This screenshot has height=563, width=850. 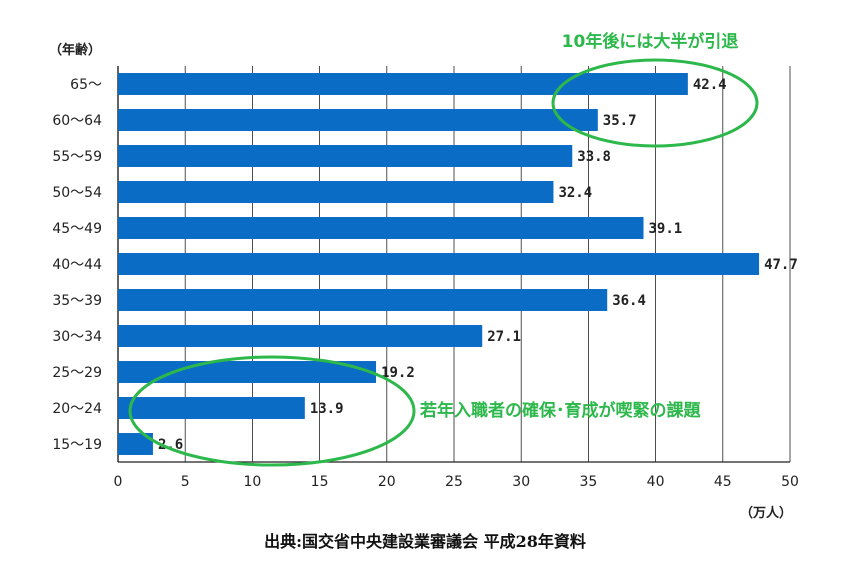 I want to click on x-tick-label: 45, so click(x=723, y=482).